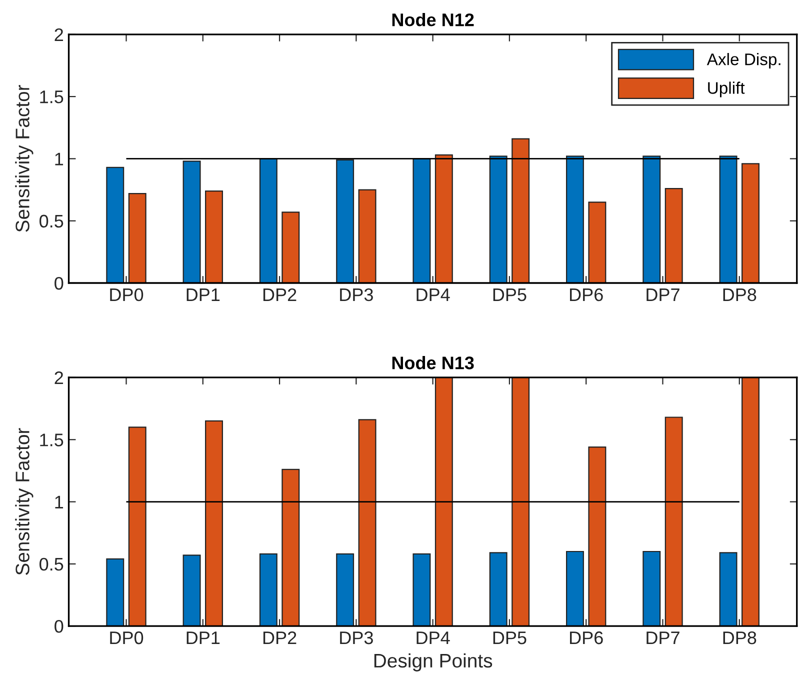 This screenshot has width=809, height=688. What do you see at coordinates (726, 90) in the screenshot?
I see `legend-label: Uplift` at bounding box center [726, 90].